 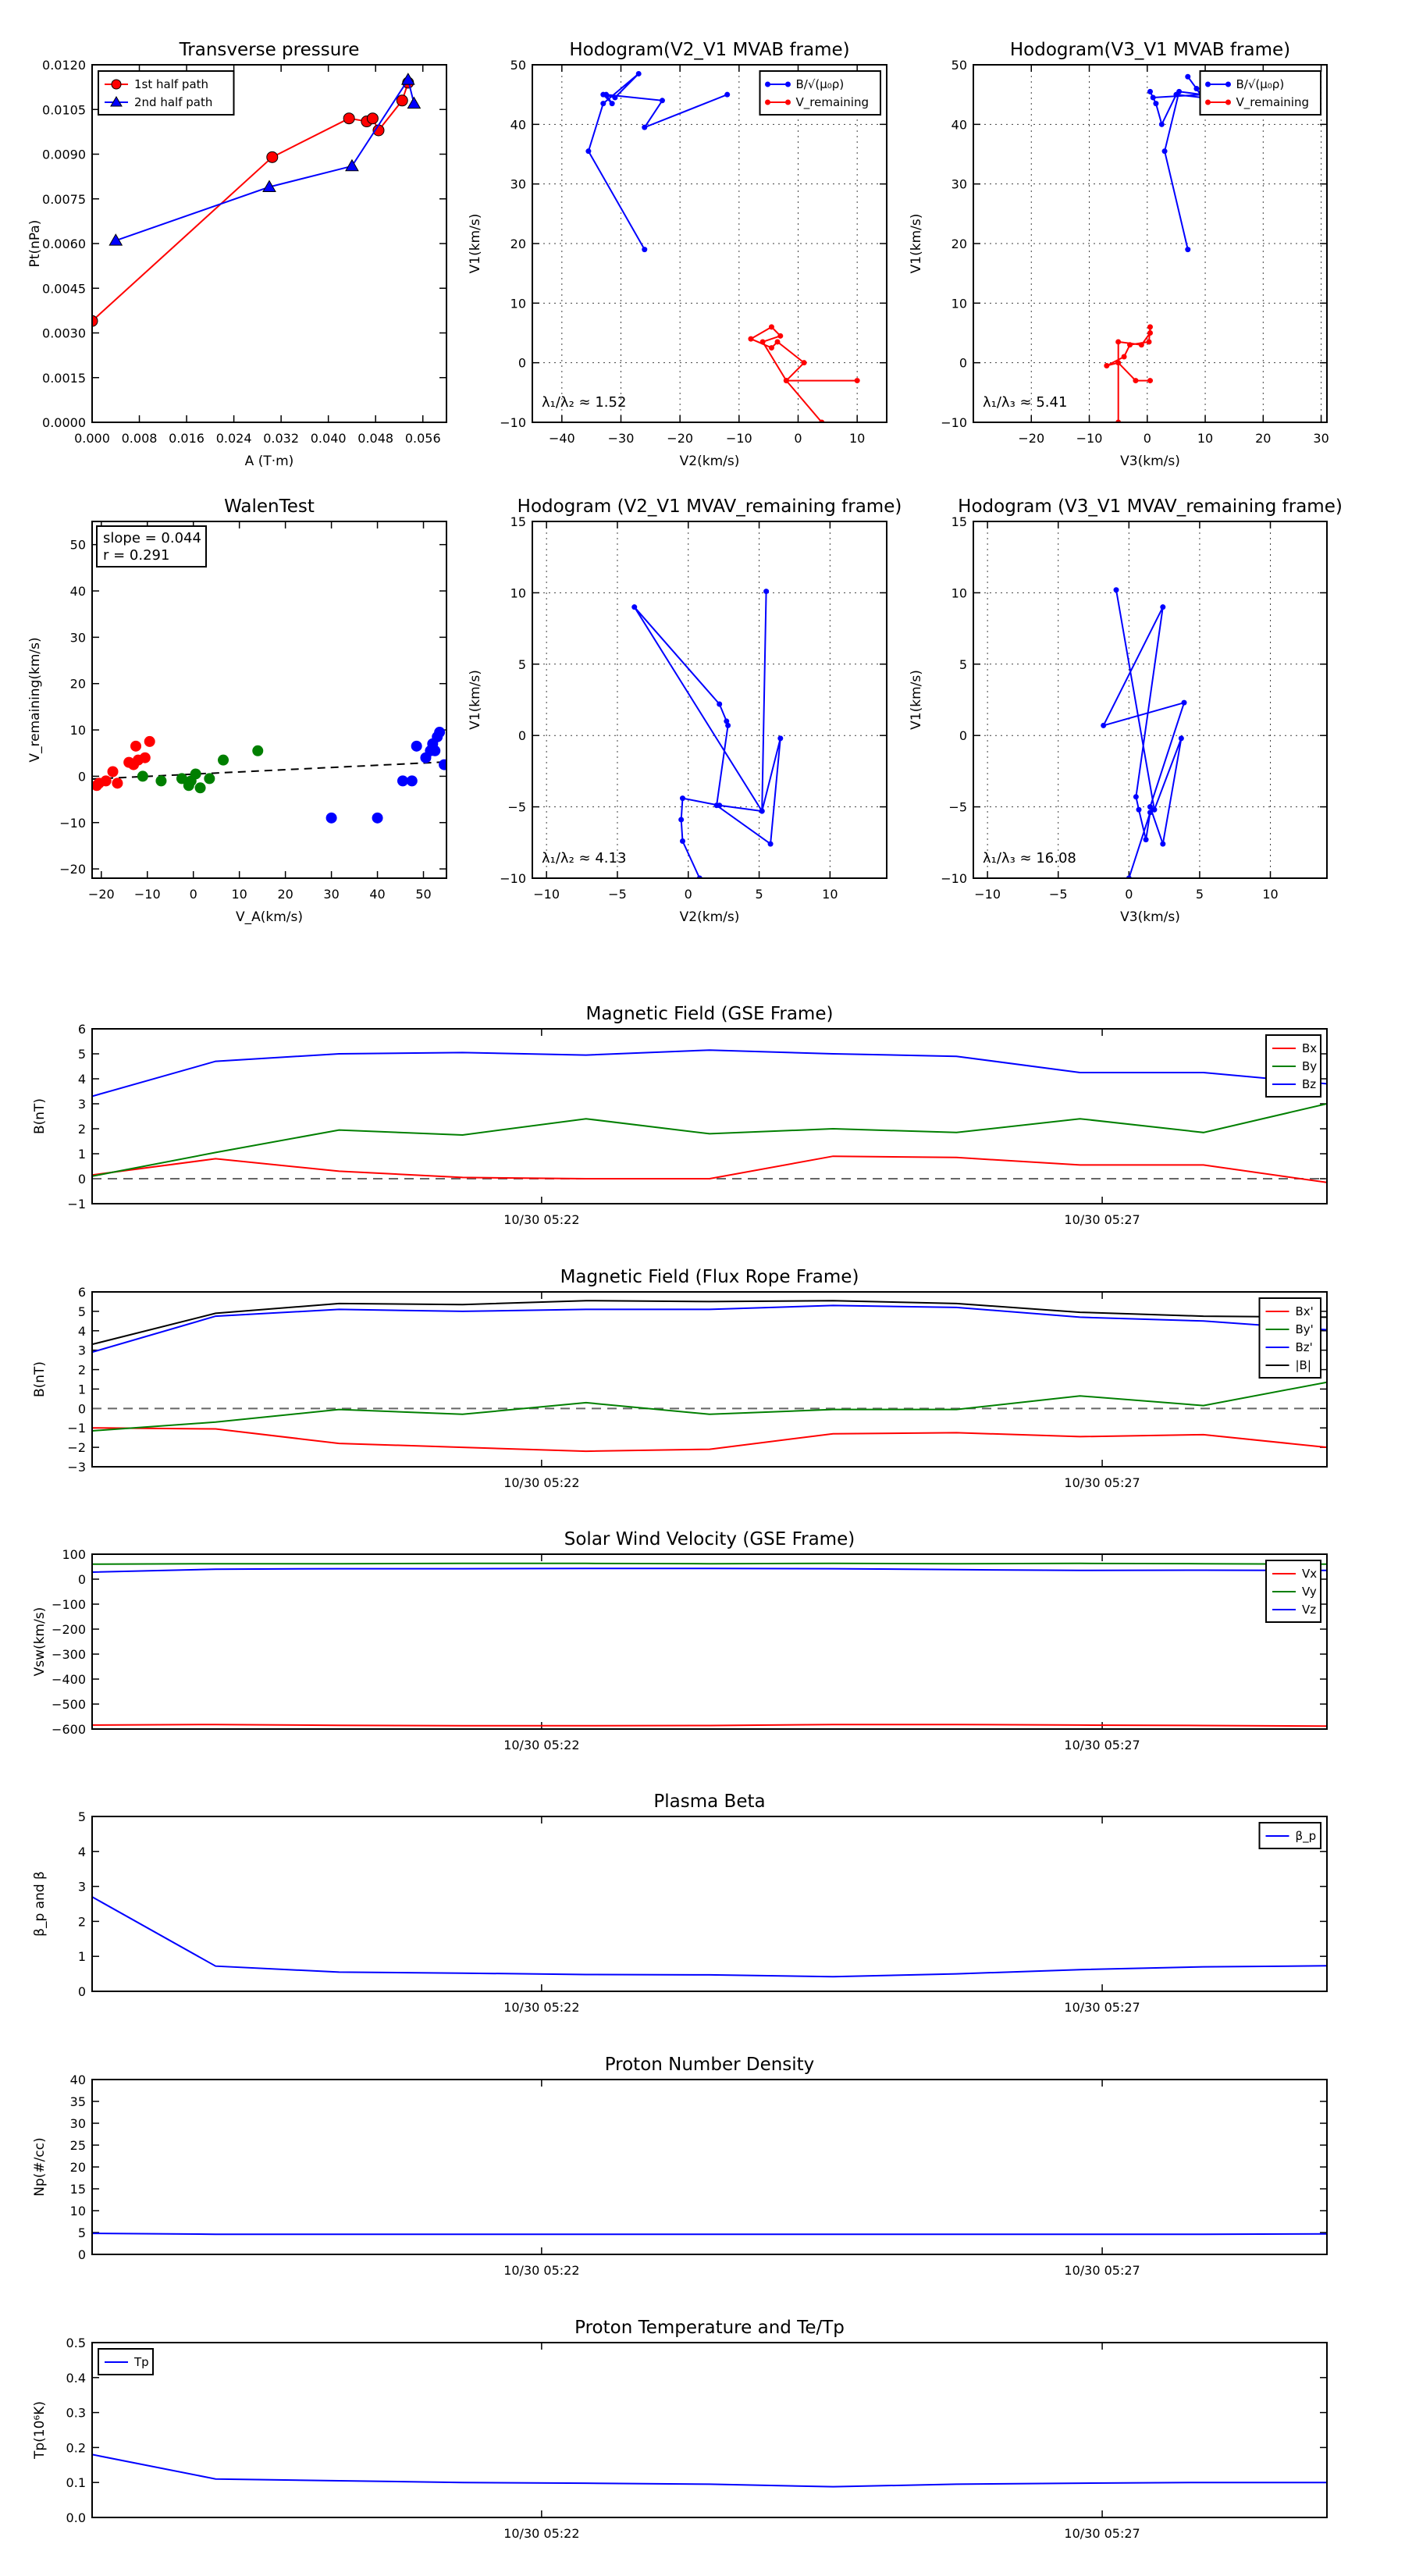 What do you see at coordinates (1309, 1084) in the screenshot?
I see `legend-label: Bz` at bounding box center [1309, 1084].